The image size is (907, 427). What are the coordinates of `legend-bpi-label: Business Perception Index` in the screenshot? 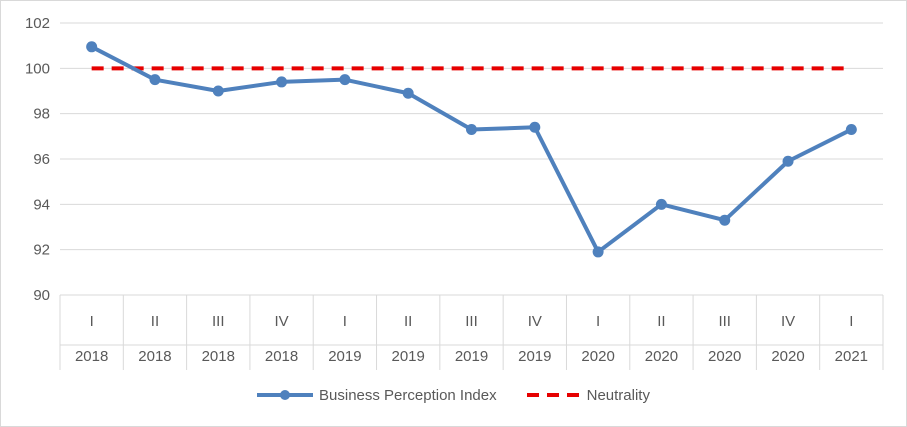 It's located at (408, 395).